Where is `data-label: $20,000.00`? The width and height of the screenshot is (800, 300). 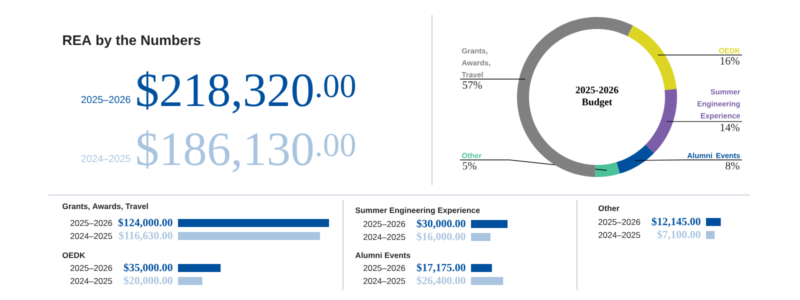 data-label: $20,000.00 is located at coordinates (148, 281).